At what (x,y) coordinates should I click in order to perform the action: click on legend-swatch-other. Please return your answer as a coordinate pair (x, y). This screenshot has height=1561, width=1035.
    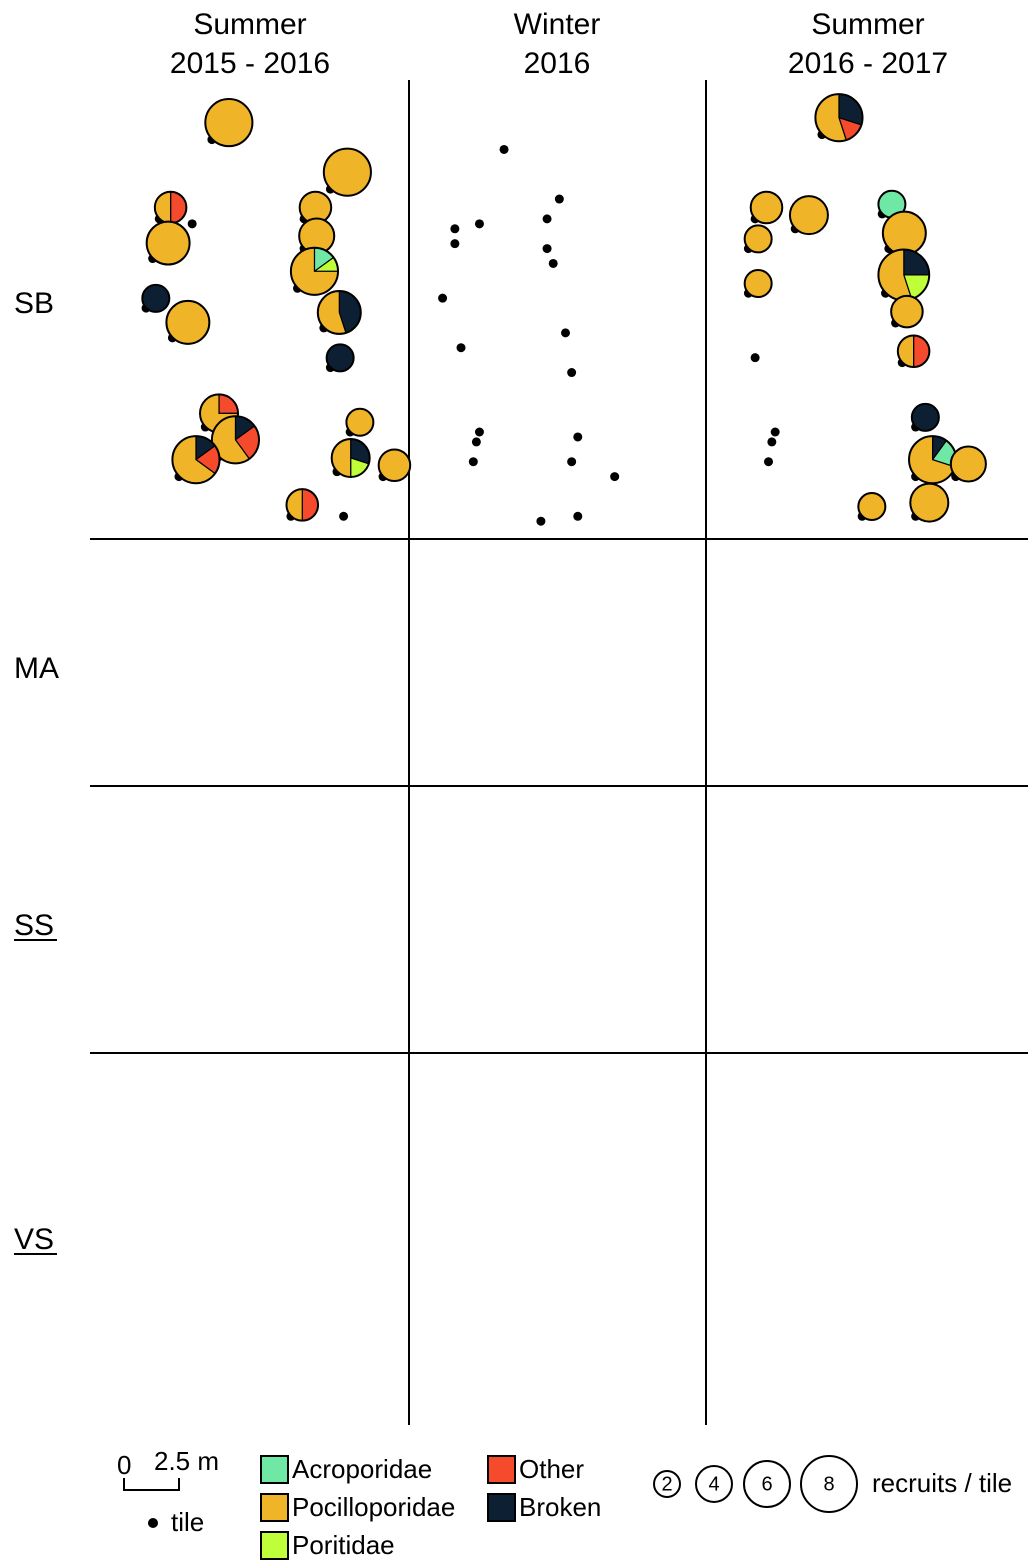
    Looking at the image, I should click on (501, 1469).